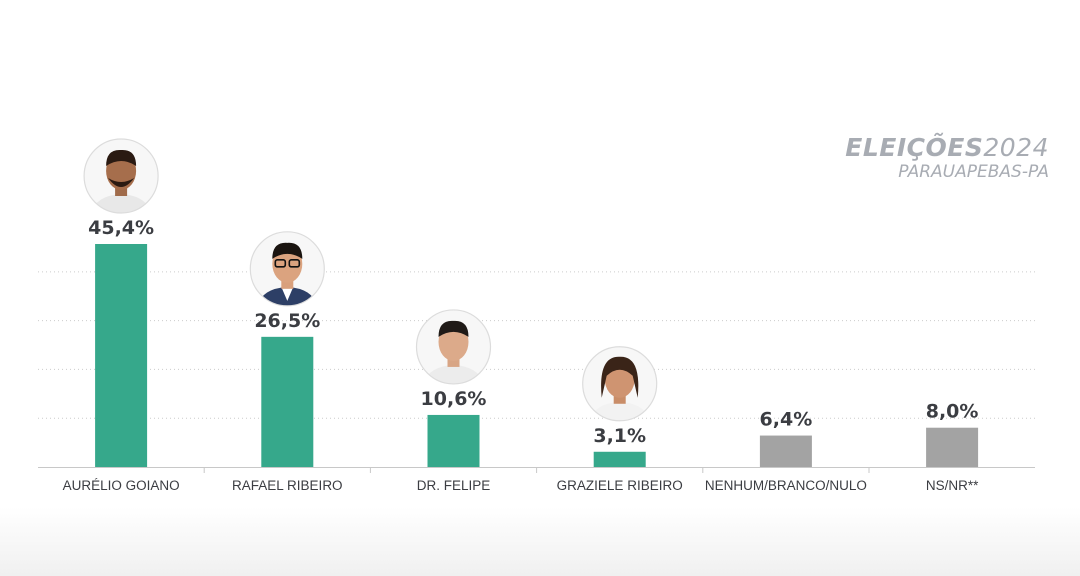 Image resolution: width=1080 pixels, height=576 pixels. Describe the element at coordinates (952, 412) in the screenshot. I see `data-label: 8,0%` at that location.